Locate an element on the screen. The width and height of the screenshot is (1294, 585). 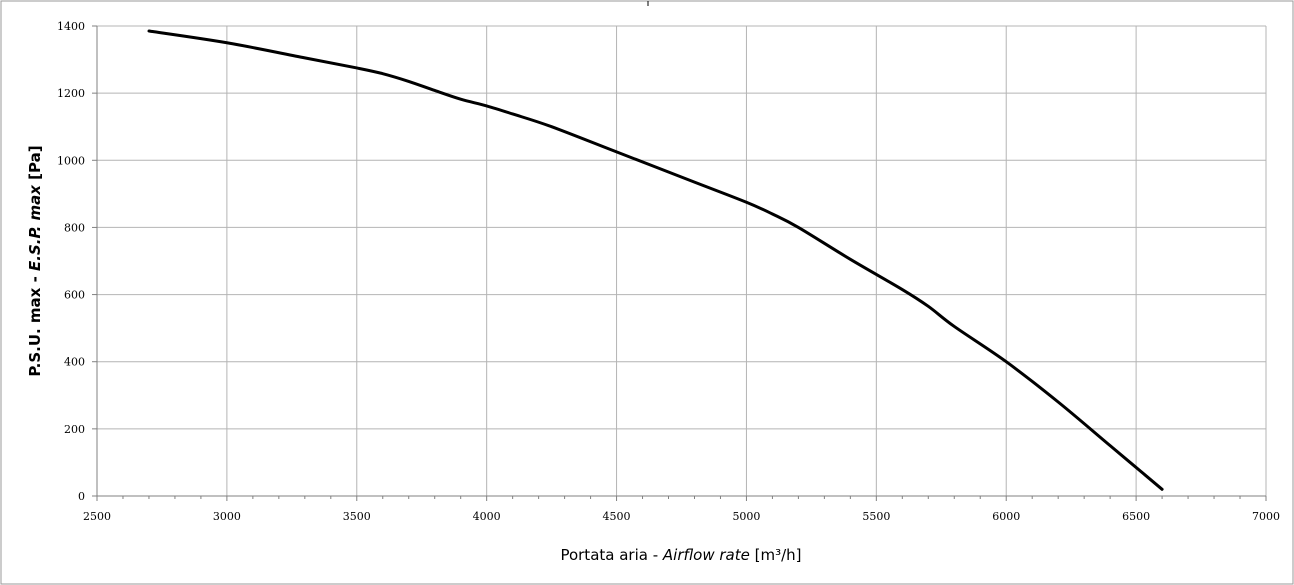
x-axis-title-italic: Airflow rate is located at coordinates (706, 555).